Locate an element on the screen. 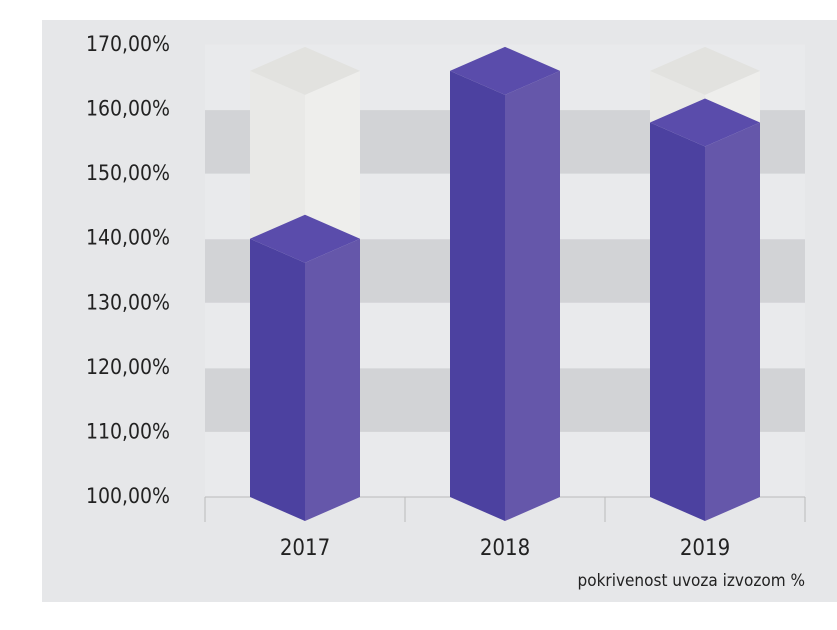 The width and height of the screenshot is (837, 630). y-tick-label: 130,00% is located at coordinates (128, 302).